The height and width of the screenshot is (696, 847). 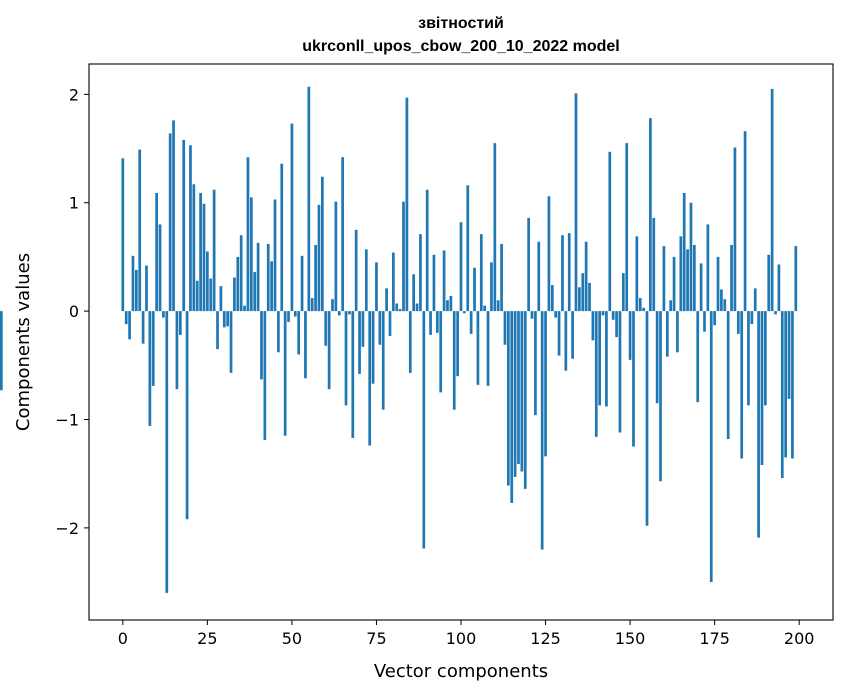 I want to click on y-axis-ticks: −2 −1 0 1 2, so click(x=72, y=311).